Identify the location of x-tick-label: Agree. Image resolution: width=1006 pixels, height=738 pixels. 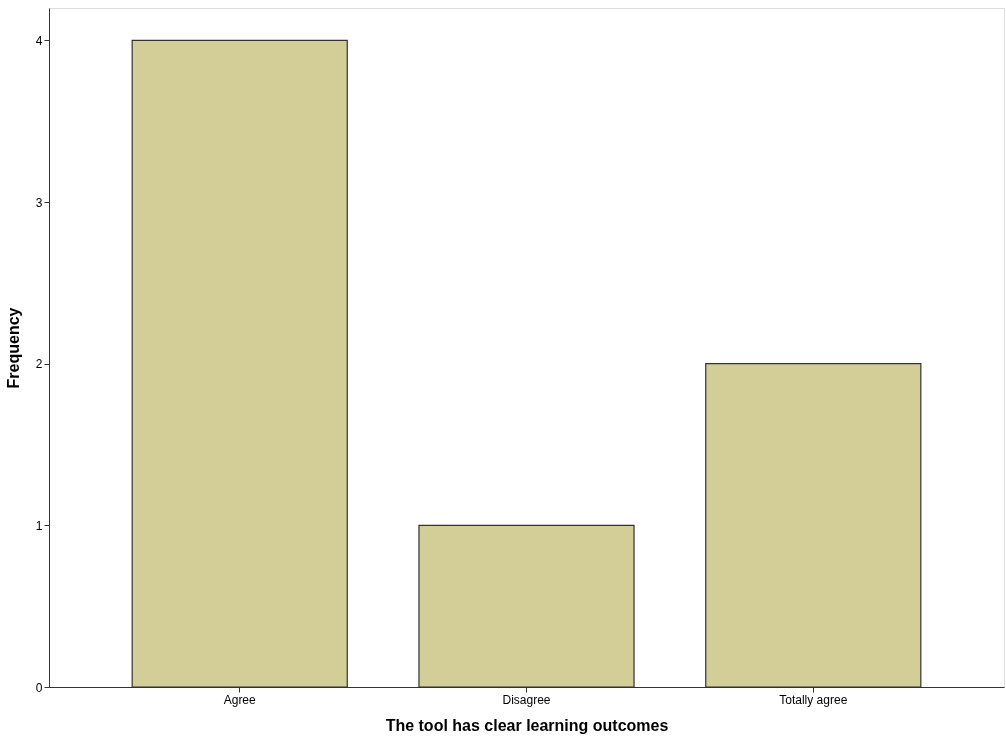
(240, 699).